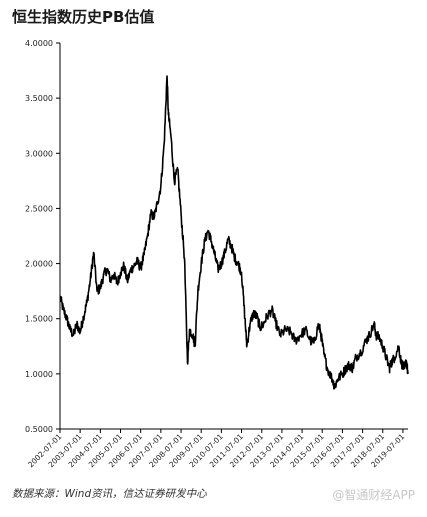 The height and width of the screenshot is (517, 427). I want to click on y-tick-label: 1.5000, so click(39, 319).